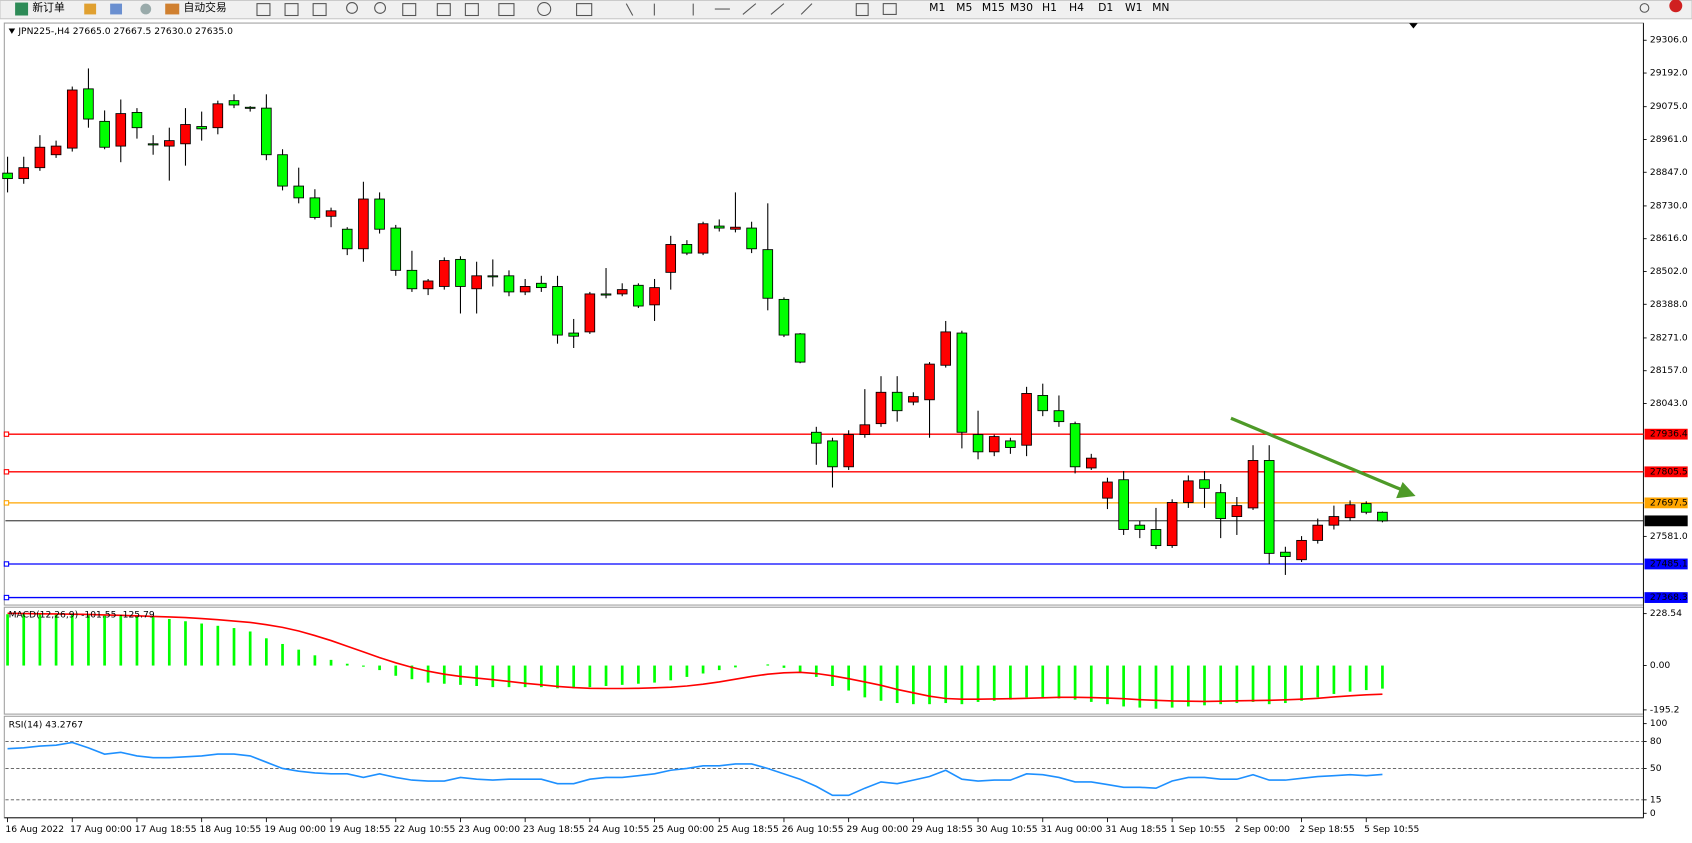 The image size is (1692, 843). Describe the element at coordinates (1669, 370) in the screenshot. I see `y-tick-label: 28157.0` at that location.